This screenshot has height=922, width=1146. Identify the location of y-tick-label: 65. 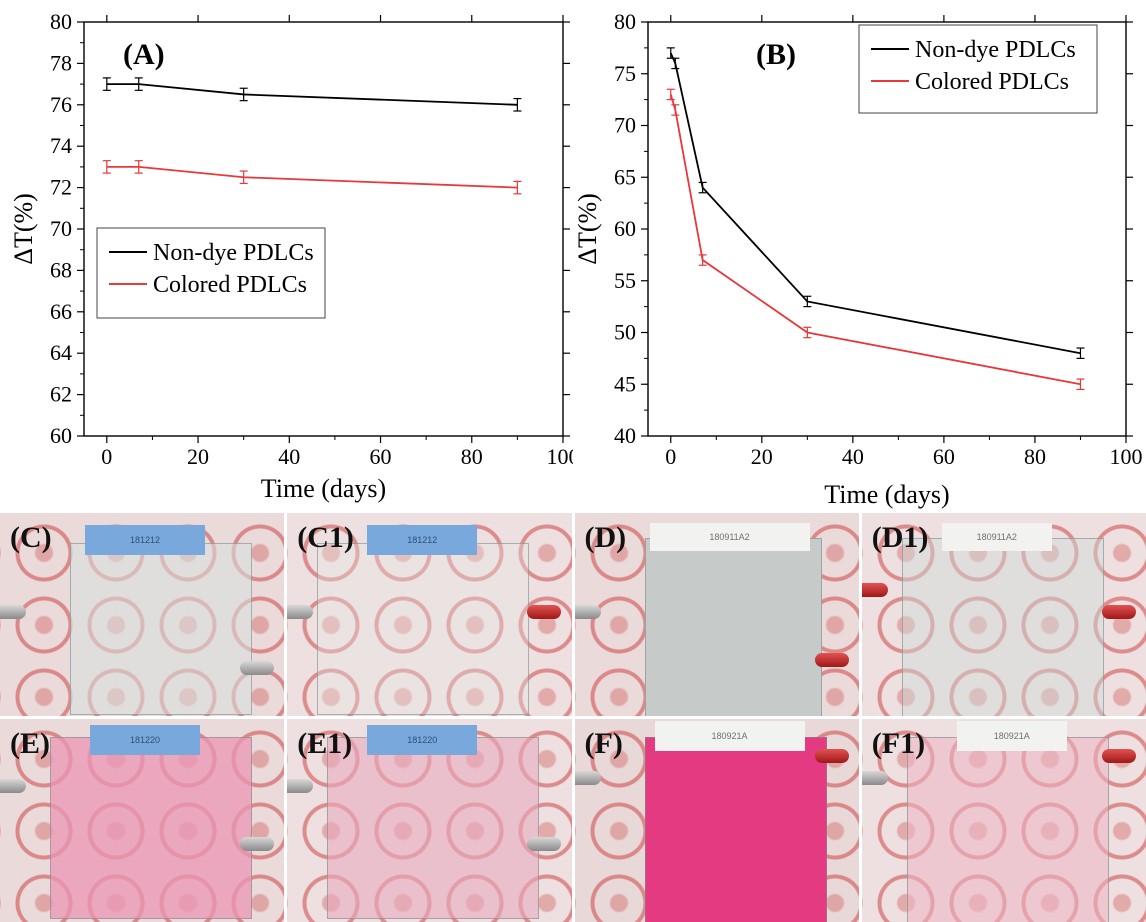
(625, 176).